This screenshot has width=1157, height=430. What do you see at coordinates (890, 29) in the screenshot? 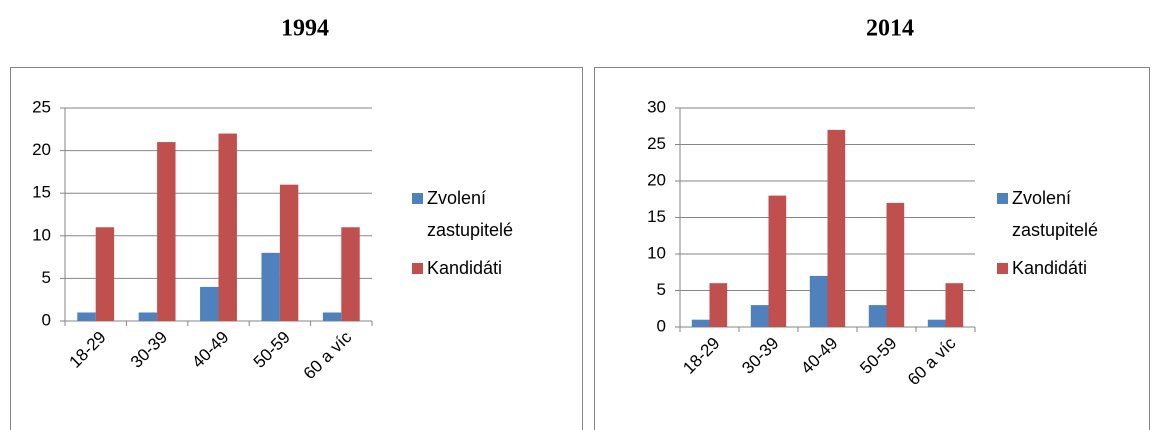
I see `chart-title: 2014` at bounding box center [890, 29].